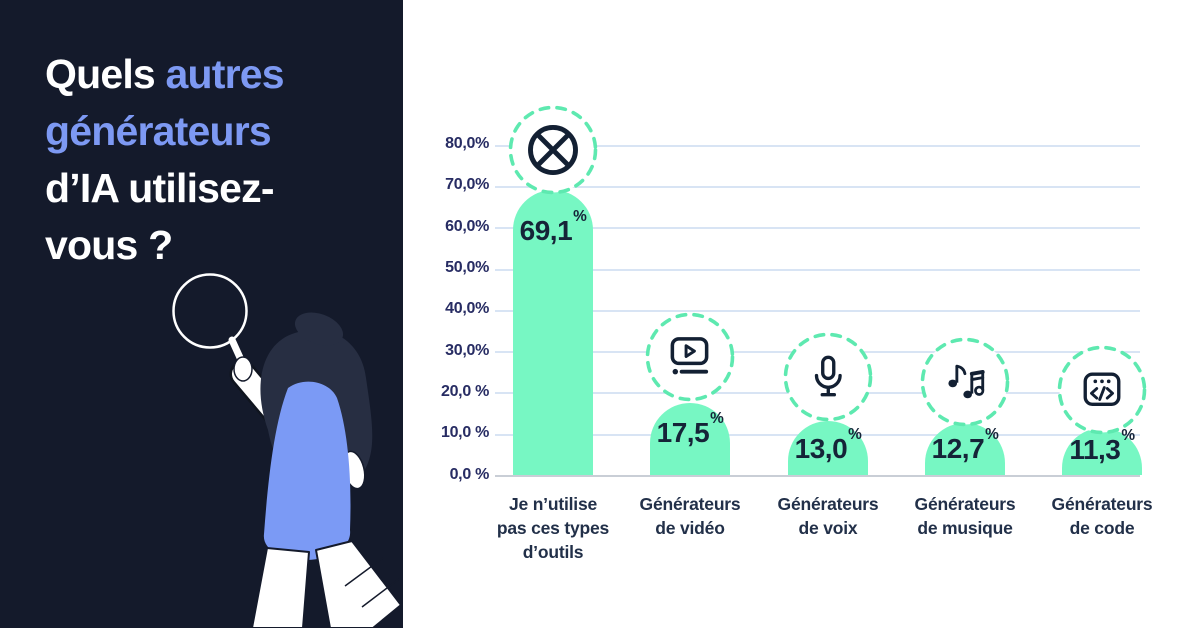 The height and width of the screenshot is (628, 1200). Describe the element at coordinates (464, 433) in the screenshot. I see `y-axis-tick-label: 10,0 %` at that location.